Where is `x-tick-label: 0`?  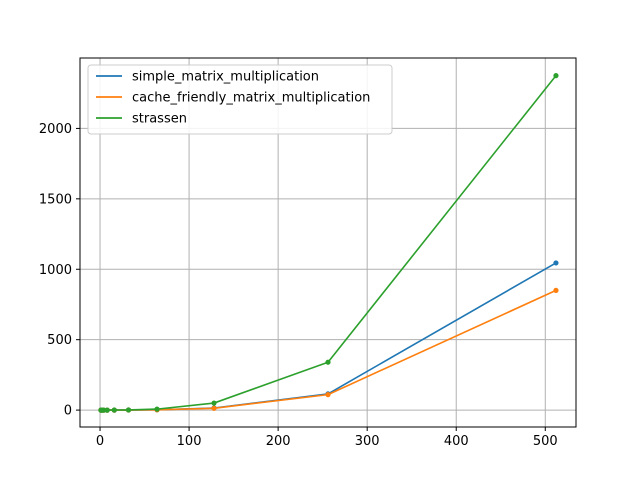 x-tick-label: 0 is located at coordinates (100, 441).